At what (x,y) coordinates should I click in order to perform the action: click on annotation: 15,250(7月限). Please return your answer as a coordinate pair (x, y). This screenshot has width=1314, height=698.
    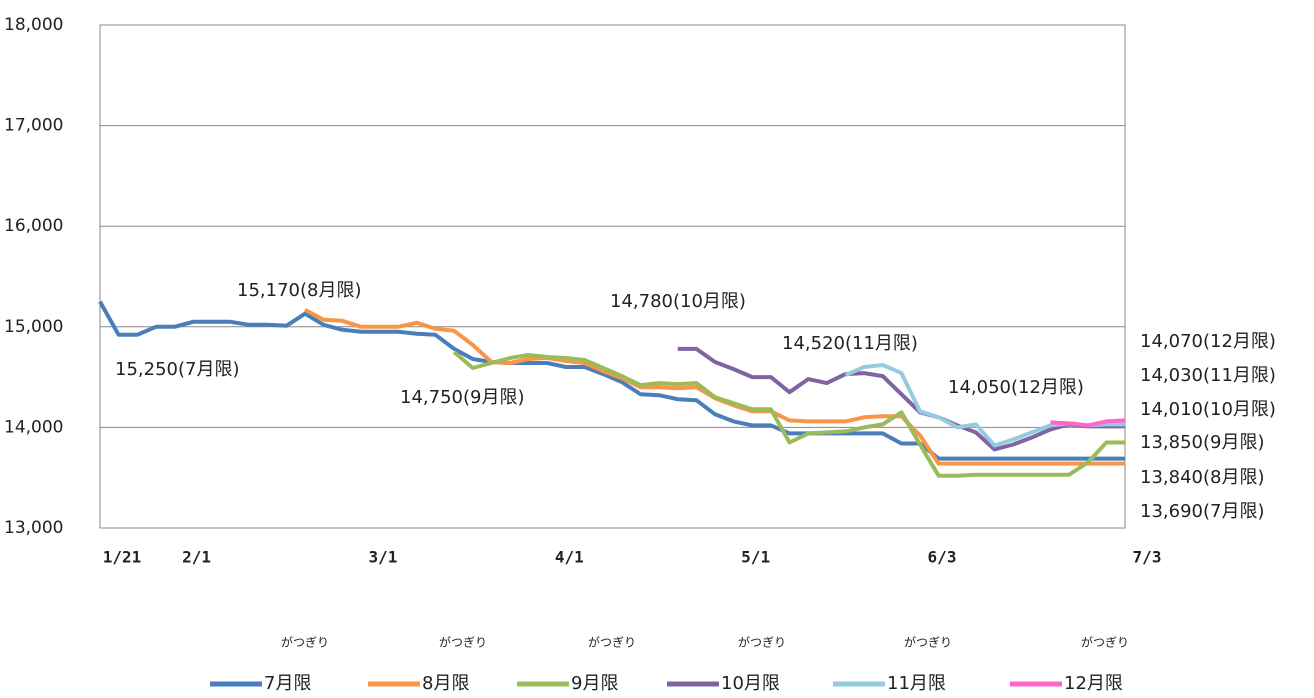
    Looking at the image, I should click on (177, 369).